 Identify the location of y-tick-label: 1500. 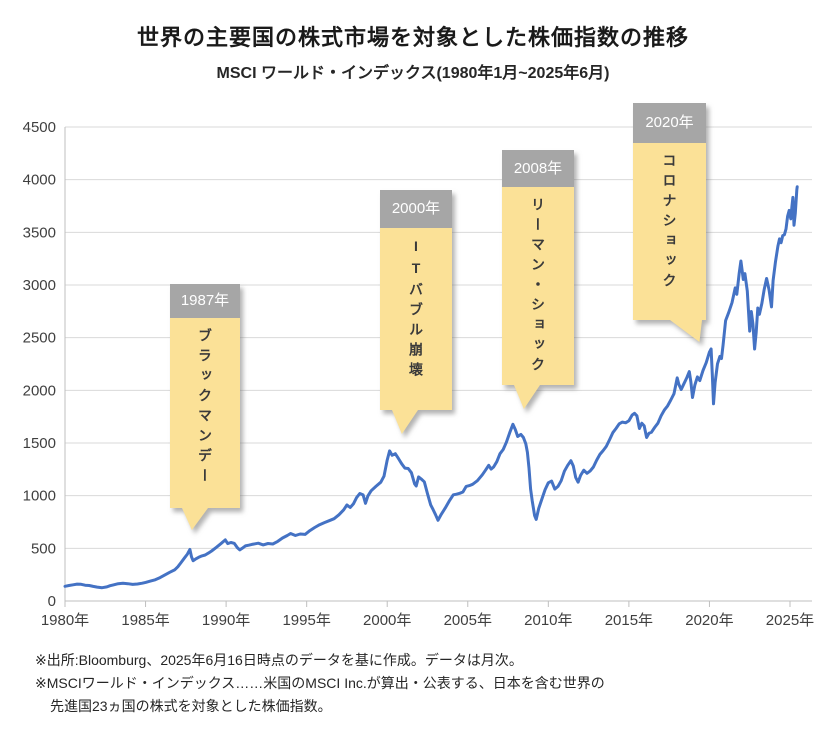
(39, 443).